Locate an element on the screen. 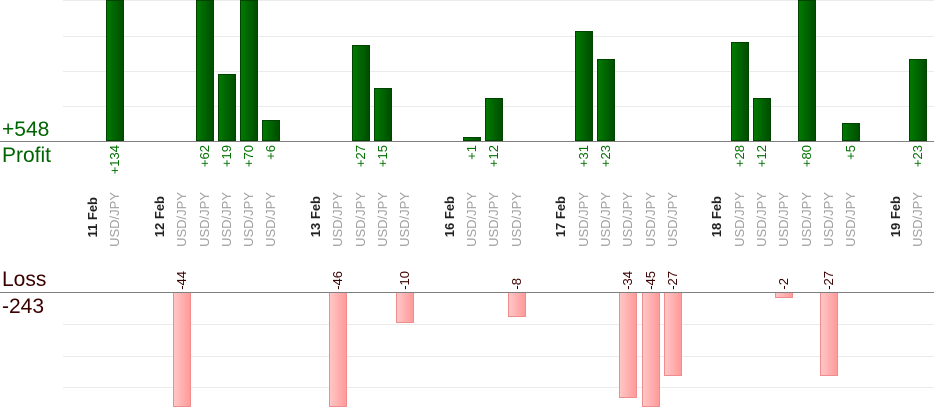 The height and width of the screenshot is (420, 934). loss-value-label: -34 is located at coordinates (628, 280).